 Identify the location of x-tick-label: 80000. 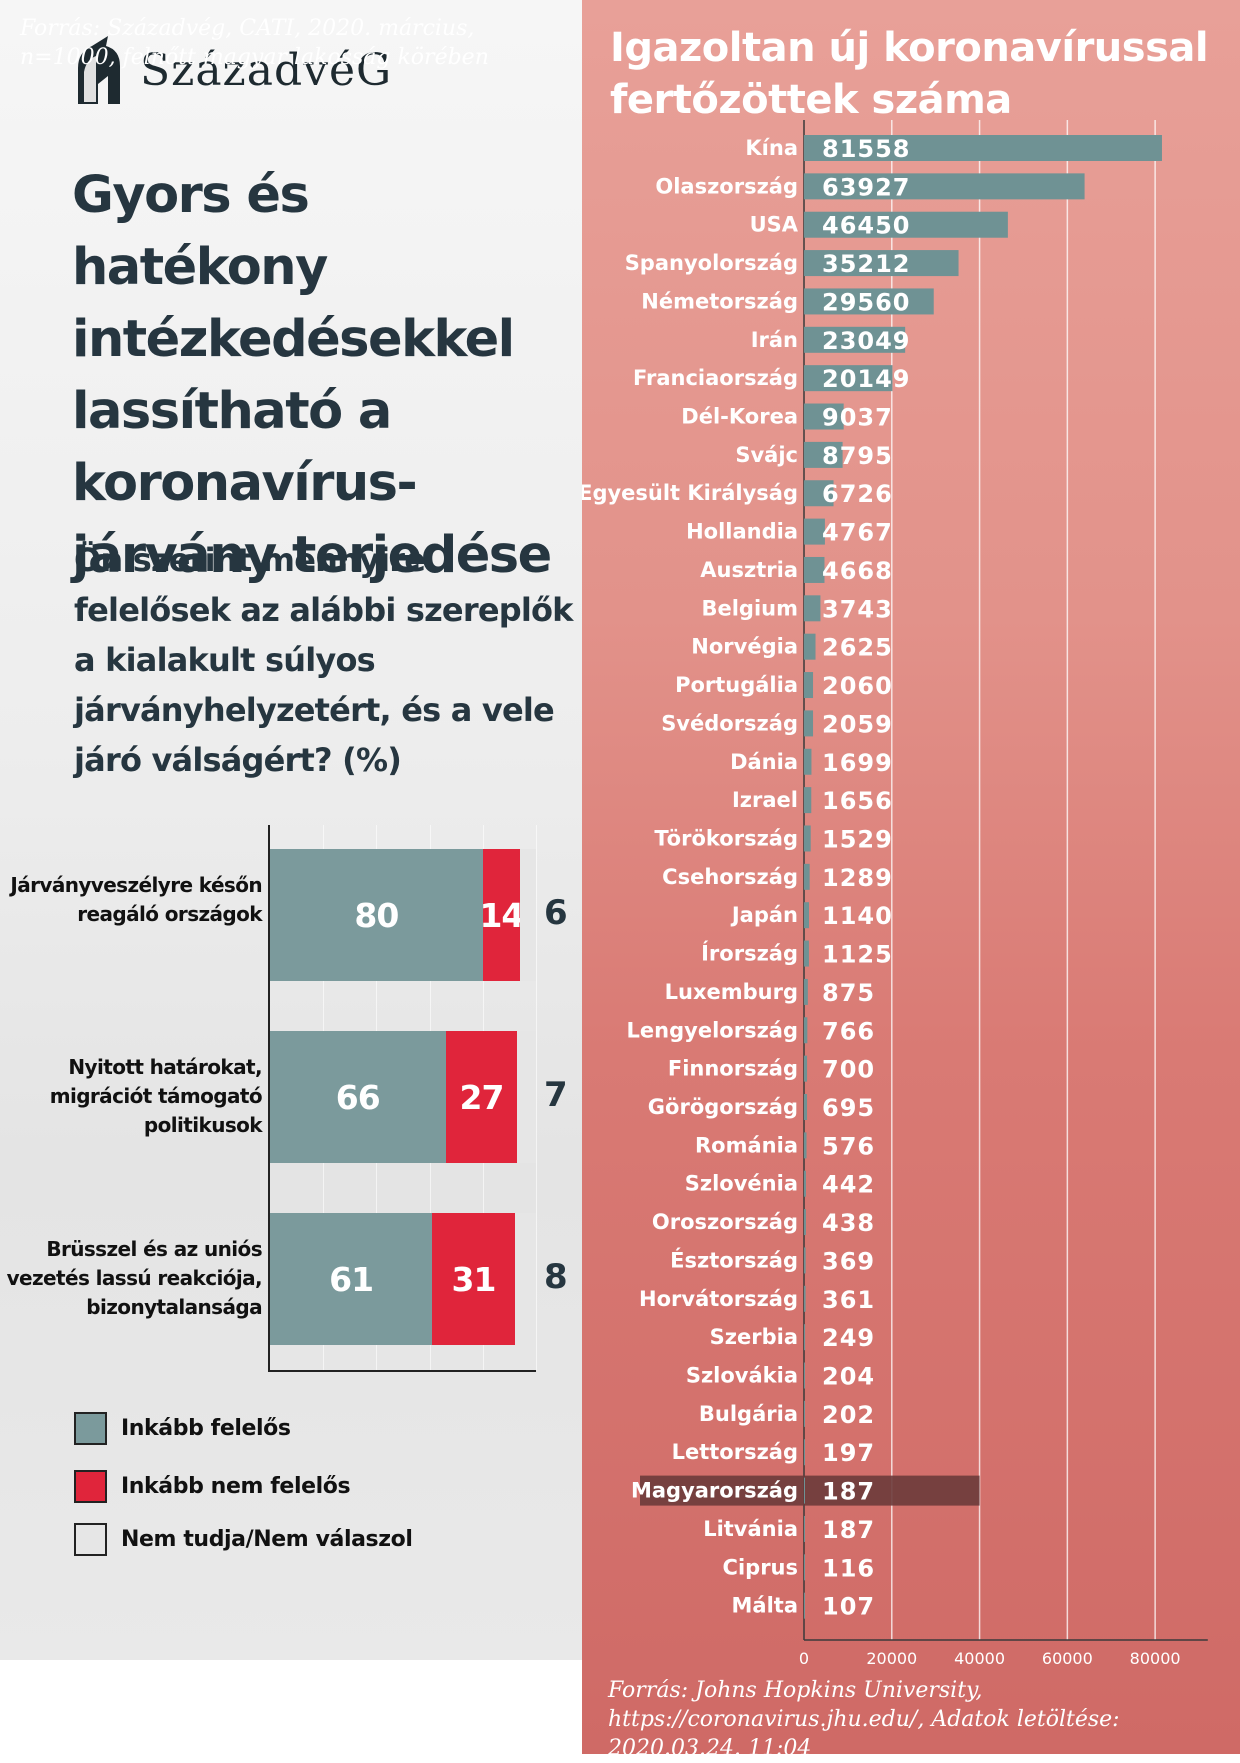
(1155, 1657).